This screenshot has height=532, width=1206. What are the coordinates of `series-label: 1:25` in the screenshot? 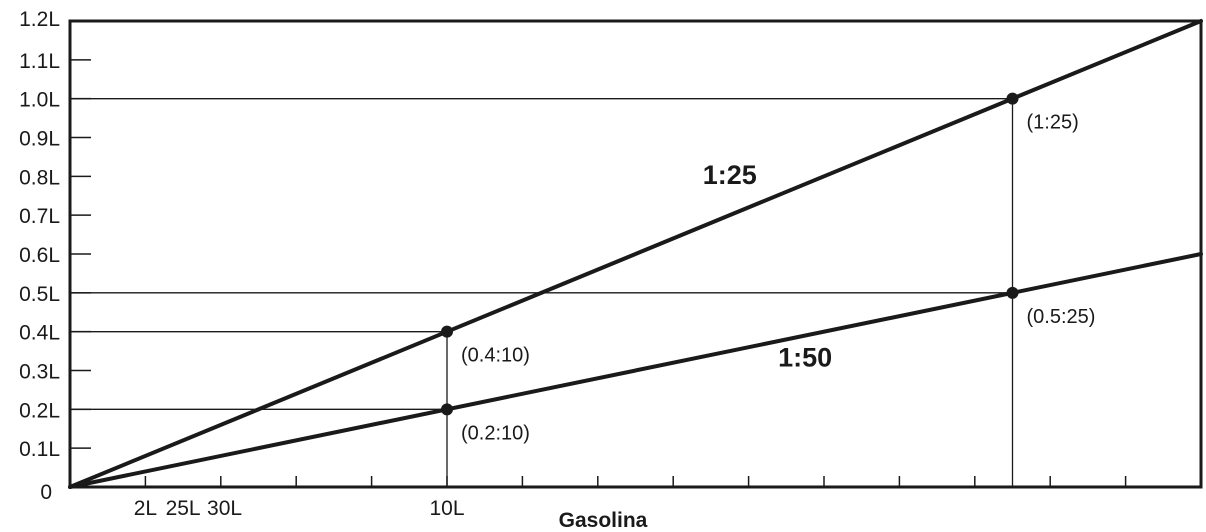 It's located at (730, 175).